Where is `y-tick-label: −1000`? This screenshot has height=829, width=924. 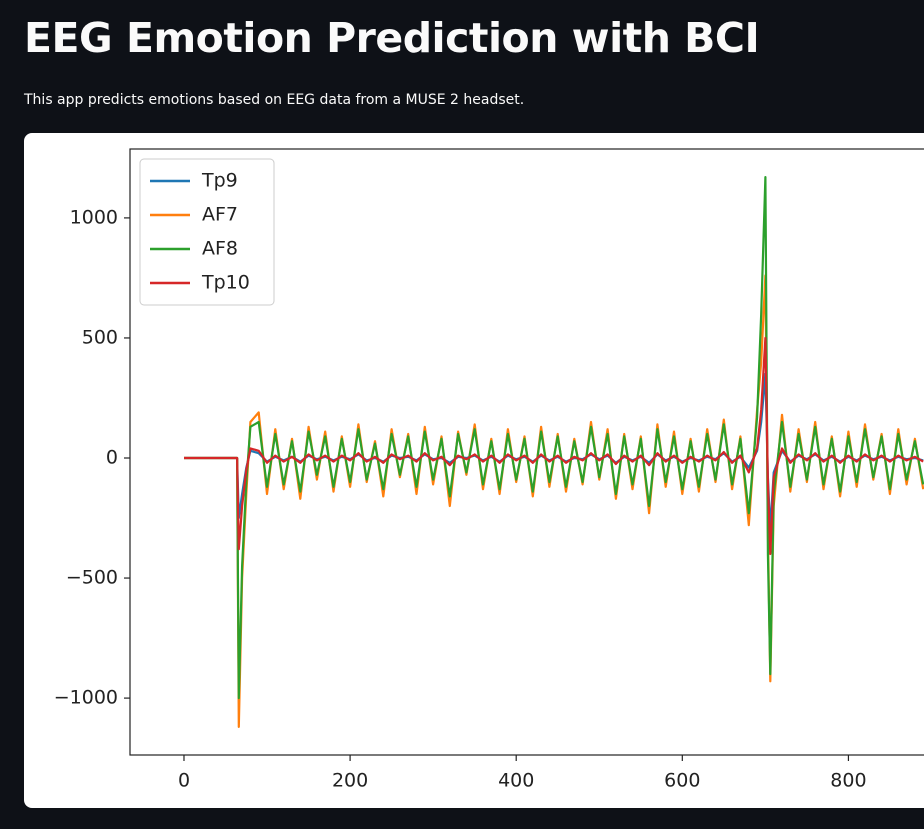 y-tick-label: −1000 is located at coordinates (86, 698).